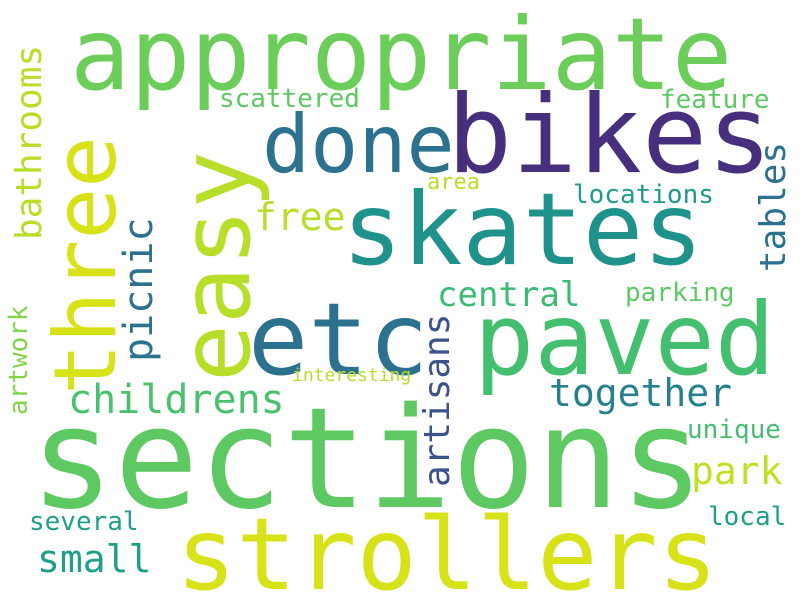 This screenshot has height=600, width=800. I want to click on word-done: done, so click(358, 144).